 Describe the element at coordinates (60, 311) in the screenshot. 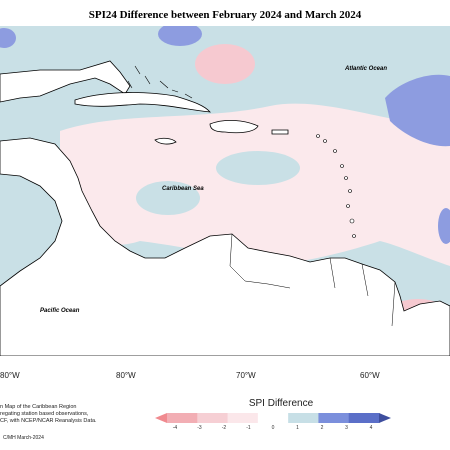

I see `pacific-ocean-label: Pacific Ocean` at that location.